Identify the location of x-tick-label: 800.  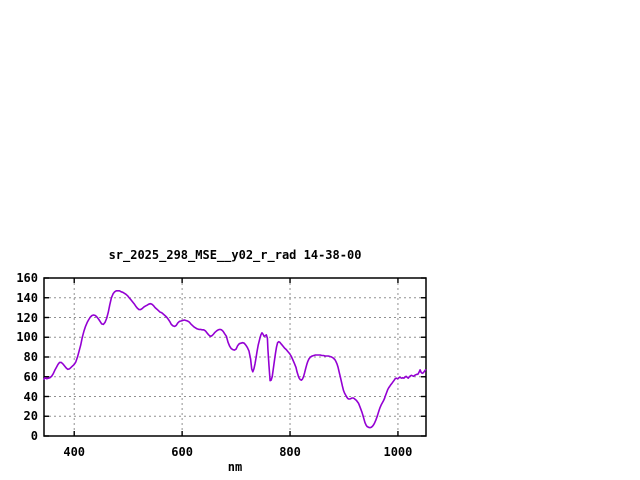
(290, 452).